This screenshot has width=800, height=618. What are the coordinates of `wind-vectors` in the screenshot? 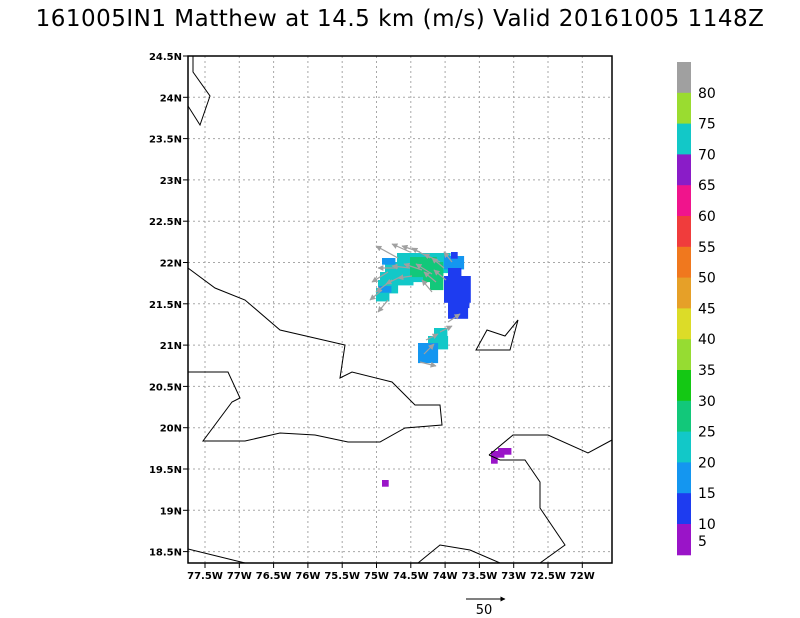 It's located at (415, 305).